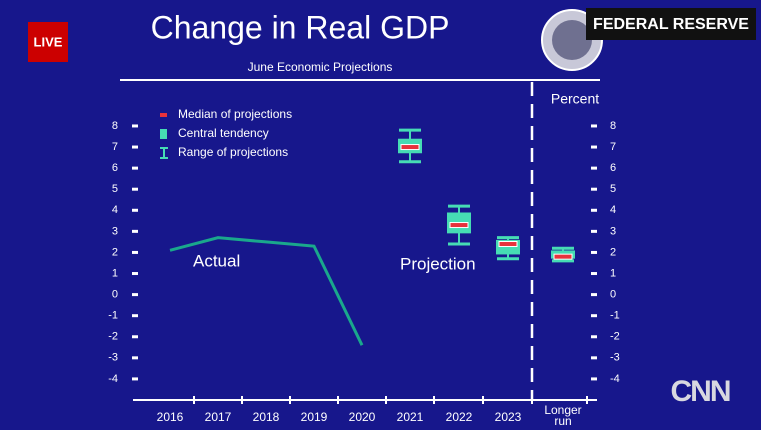  What do you see at coordinates (233, 152) in the screenshot?
I see `legend-label: Range of projections` at bounding box center [233, 152].